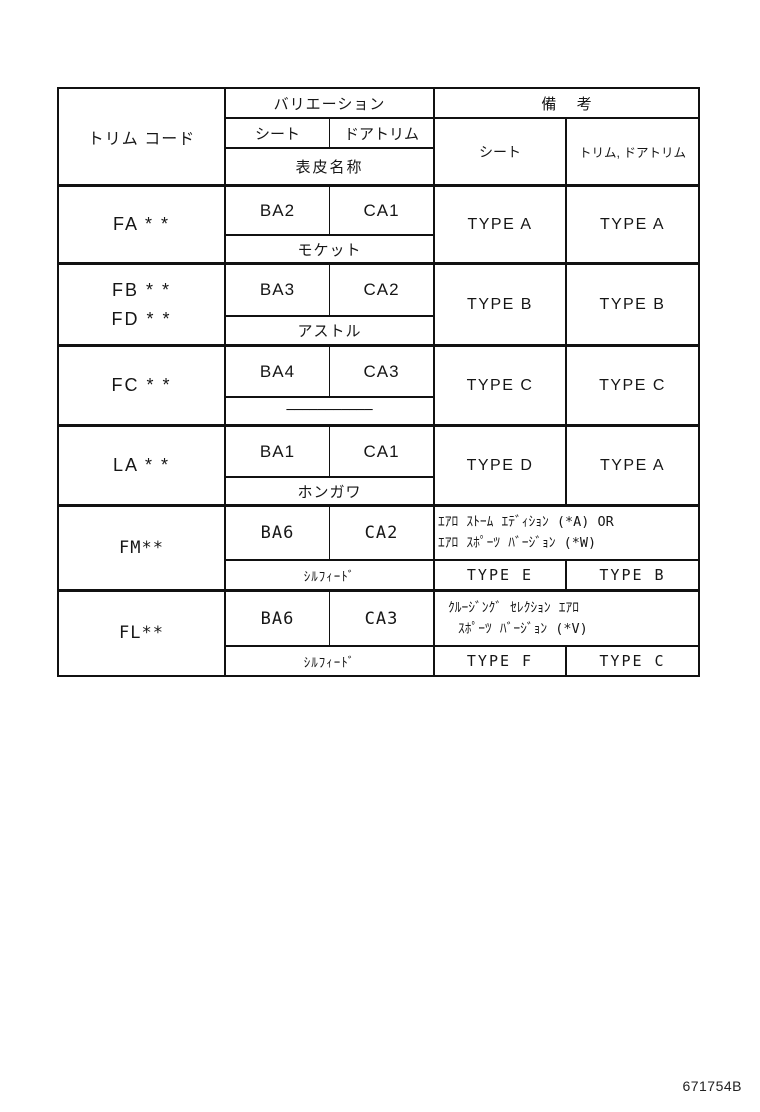  I want to click on table-row: LA * * BA1 CA1 ホンガワ TYPE D TYPE A, so click(378, 467).